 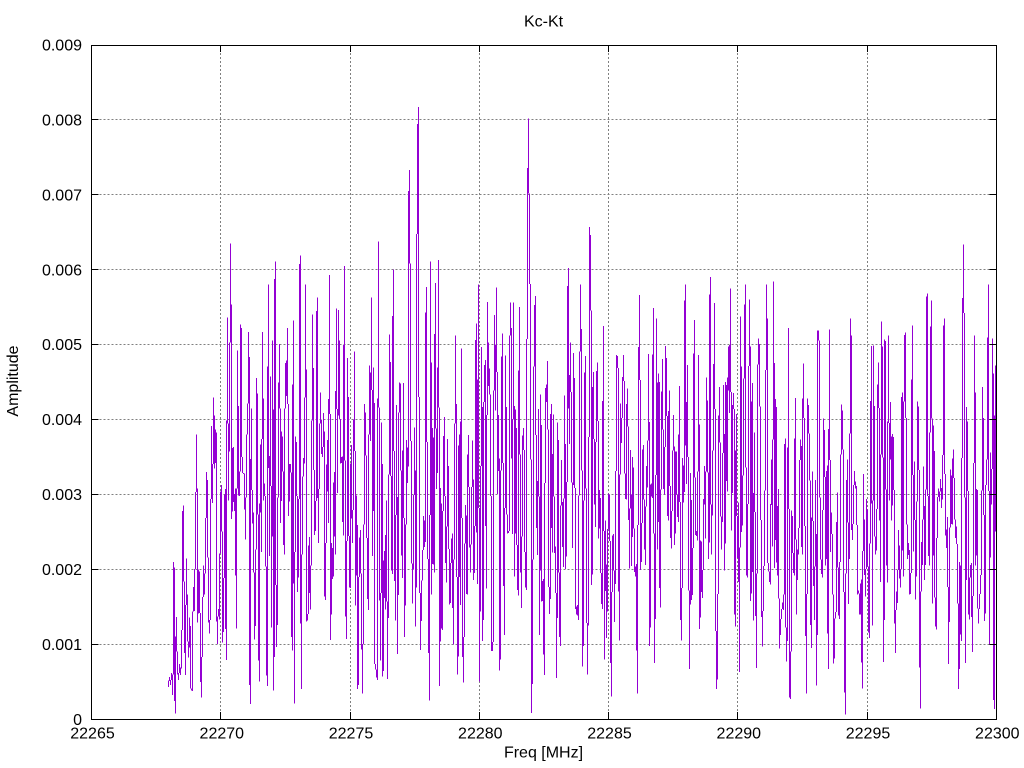 What do you see at coordinates (222, 734) in the screenshot?
I see `svg-text: 22270` at bounding box center [222, 734].